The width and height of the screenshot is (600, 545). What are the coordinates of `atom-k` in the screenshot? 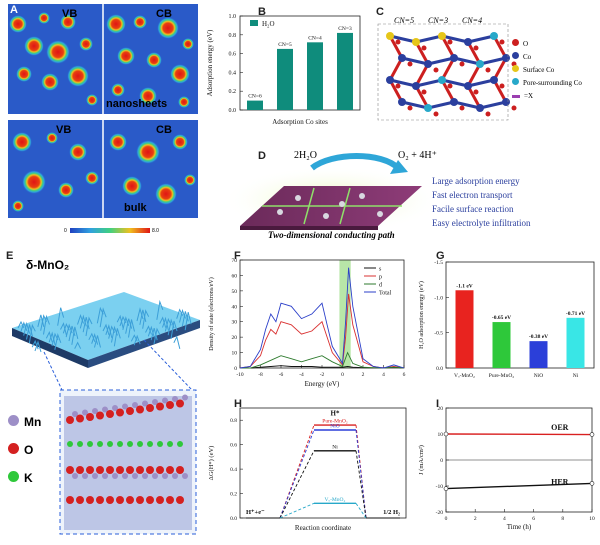 It's located at (90, 444).